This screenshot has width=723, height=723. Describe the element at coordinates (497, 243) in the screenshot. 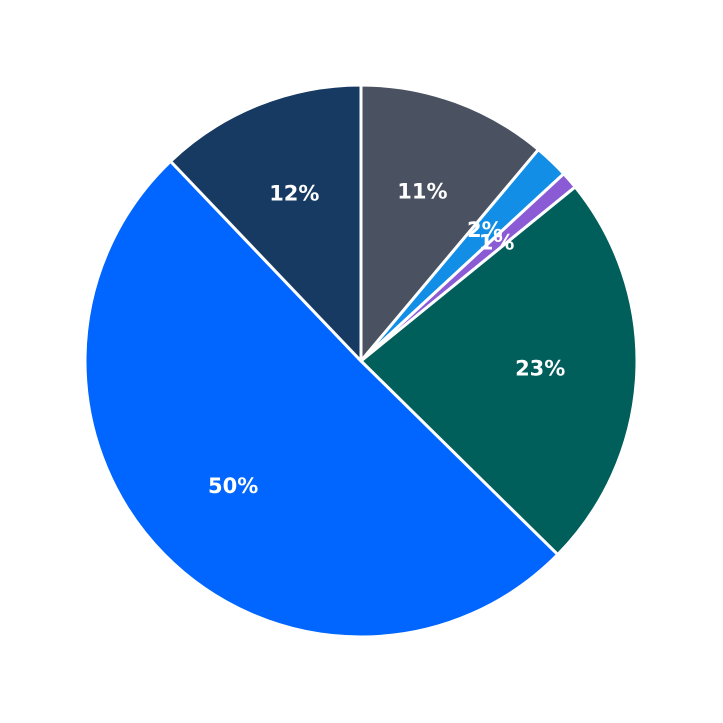

I see `slice-label: 1%` at that location.